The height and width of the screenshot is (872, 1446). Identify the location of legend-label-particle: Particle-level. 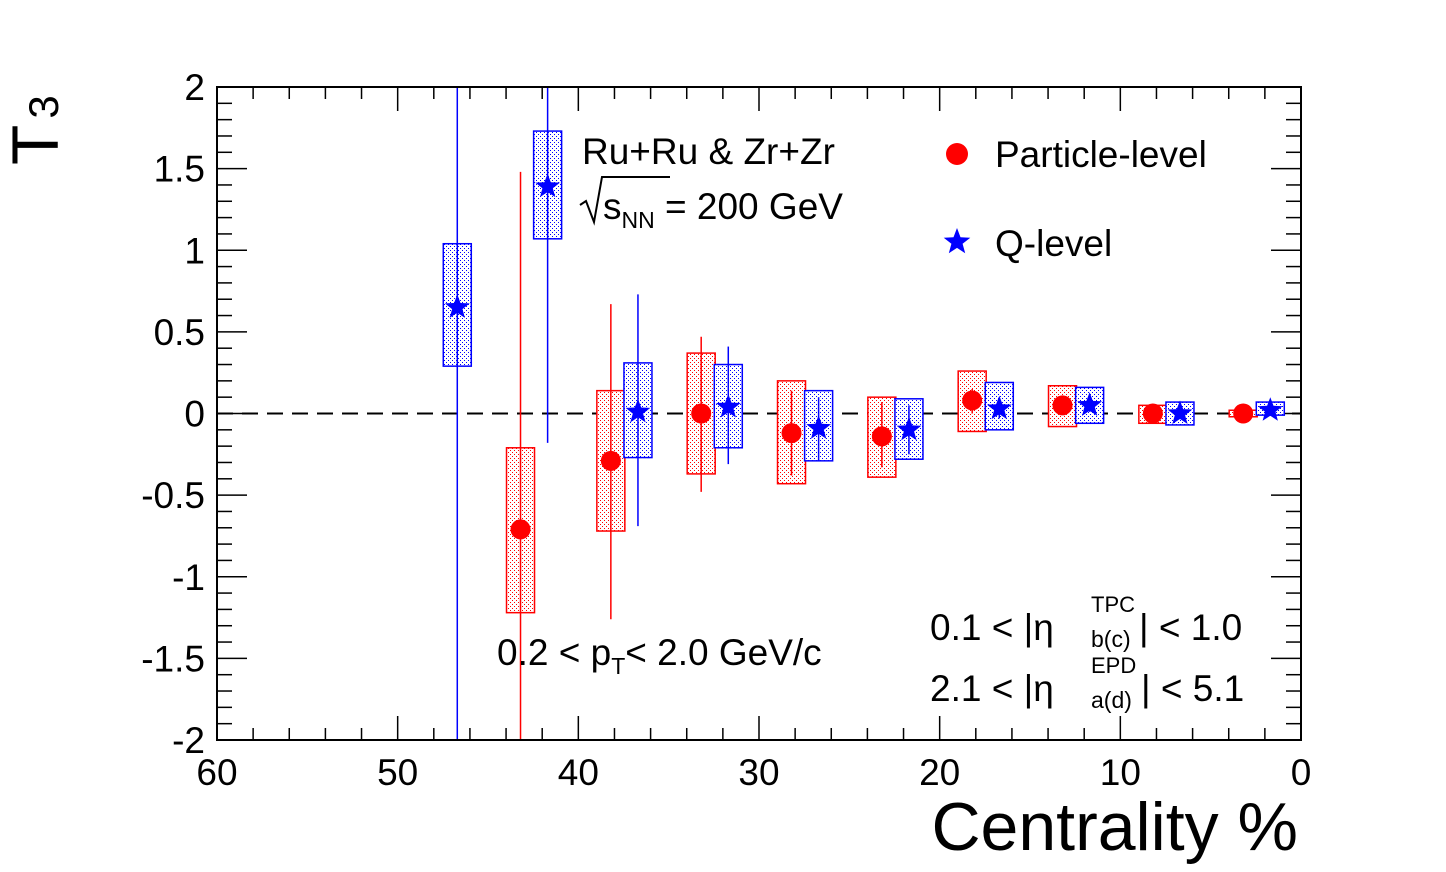
(1101, 154).